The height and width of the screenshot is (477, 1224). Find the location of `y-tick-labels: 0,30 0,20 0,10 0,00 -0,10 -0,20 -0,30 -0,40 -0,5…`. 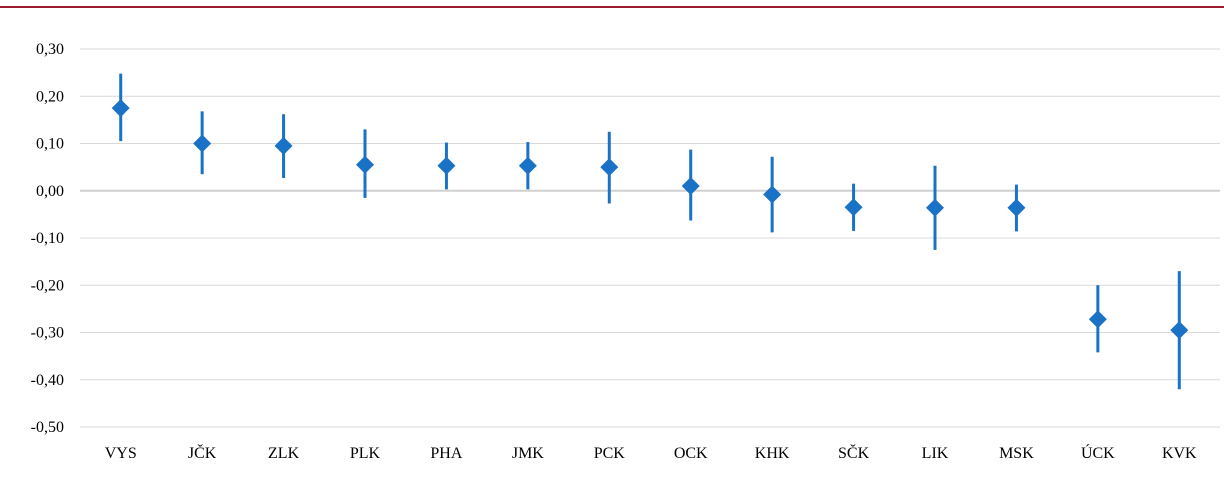

y-tick-labels: 0,30 0,20 0,10 0,00 -0,10 -0,20 -0,30 -0,40 -0,5… is located at coordinates (47, 238).